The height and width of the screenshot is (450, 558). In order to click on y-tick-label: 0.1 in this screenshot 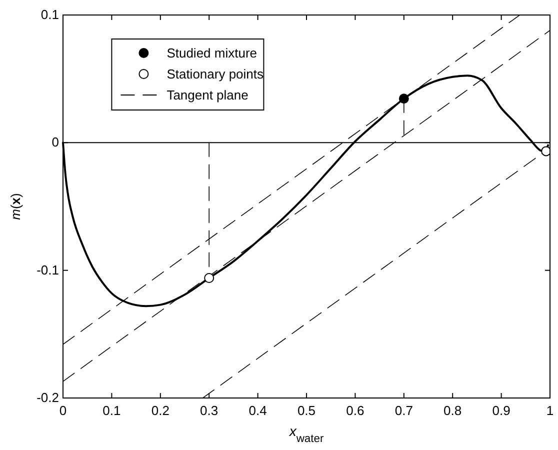, I will do `click(49, 14)`.